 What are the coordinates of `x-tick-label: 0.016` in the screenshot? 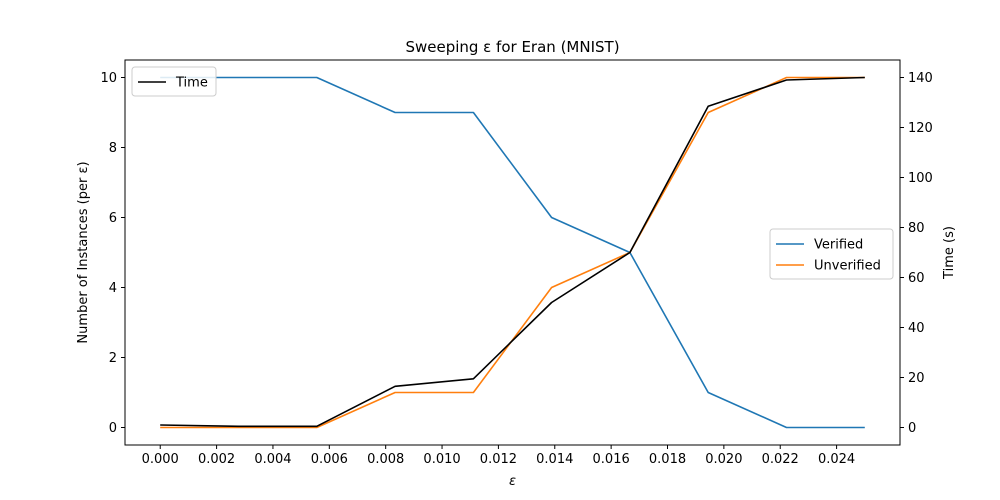 It's located at (611, 459).